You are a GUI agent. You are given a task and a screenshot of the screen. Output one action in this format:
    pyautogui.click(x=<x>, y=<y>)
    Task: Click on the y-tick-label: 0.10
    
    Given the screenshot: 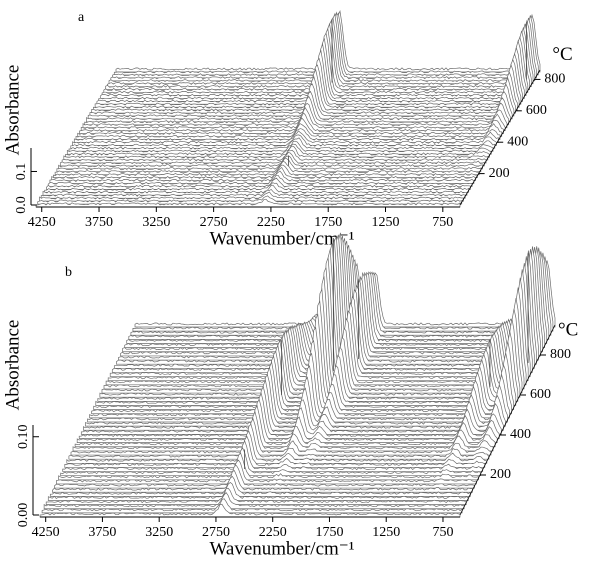 What is the action you would take?
    pyautogui.click(x=23, y=436)
    